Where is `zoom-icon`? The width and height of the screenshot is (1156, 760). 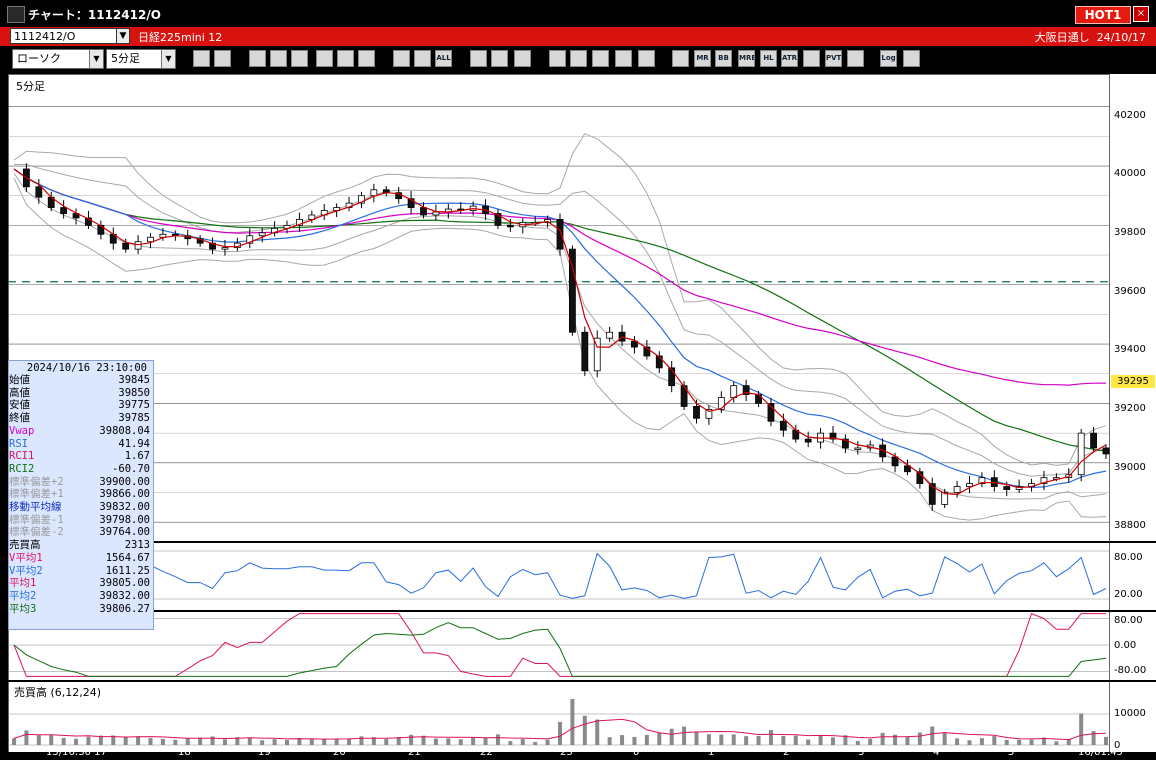 zoom-icon is located at coordinates (201, 58).